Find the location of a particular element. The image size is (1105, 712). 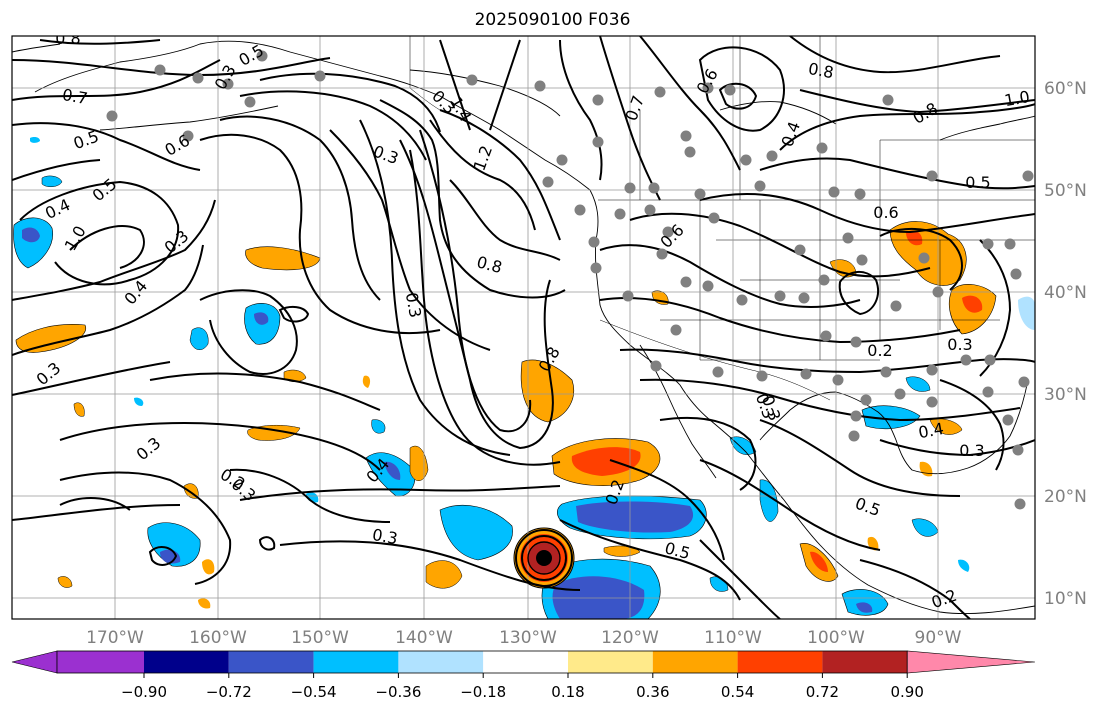

latitude-tick-label: 60°N is located at coordinates (1065, 89).